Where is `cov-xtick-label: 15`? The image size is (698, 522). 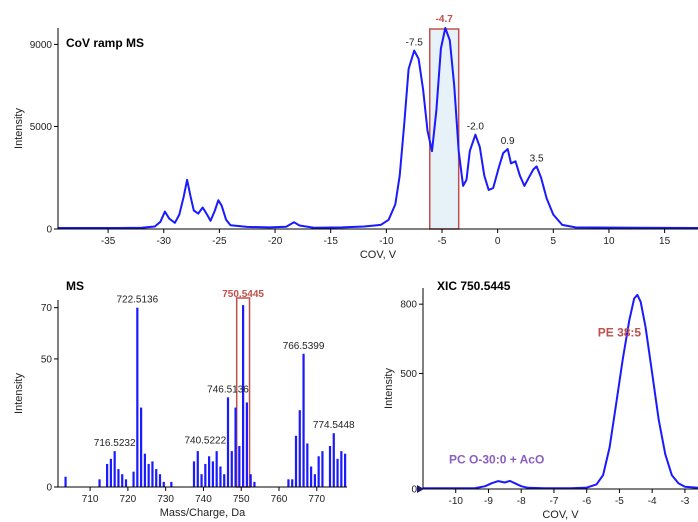
cov-xtick-label: 15 is located at coordinates (665, 241).